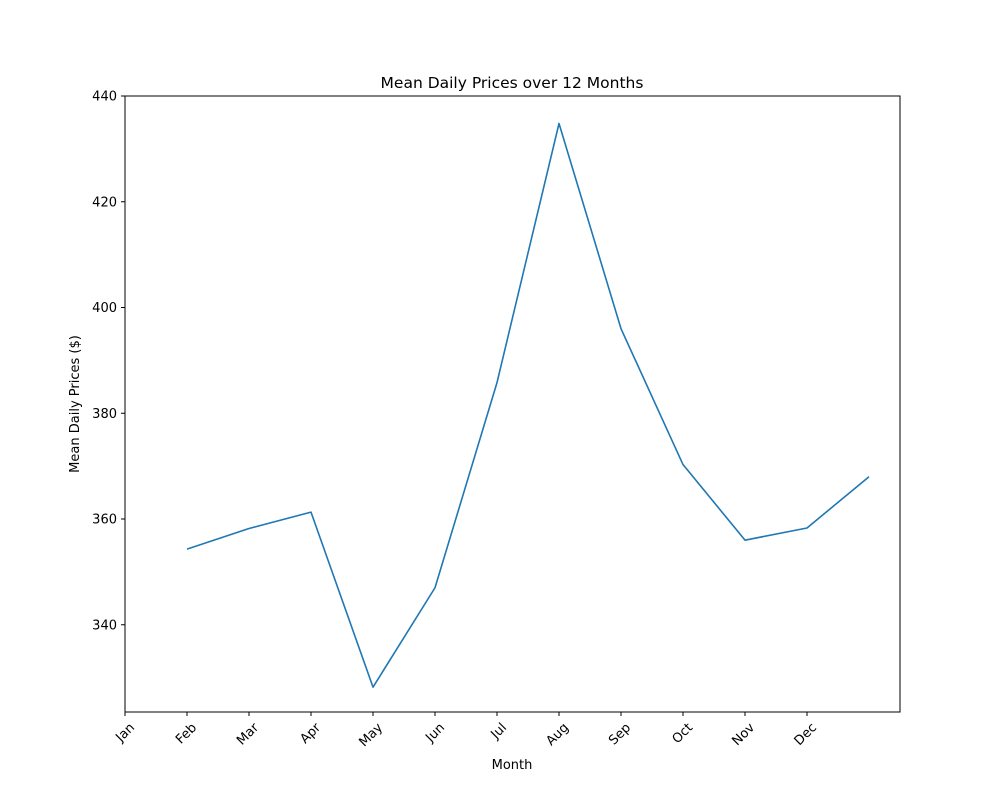 The width and height of the screenshot is (1000, 804). I want to click on x-axis-label: Month, so click(512, 765).